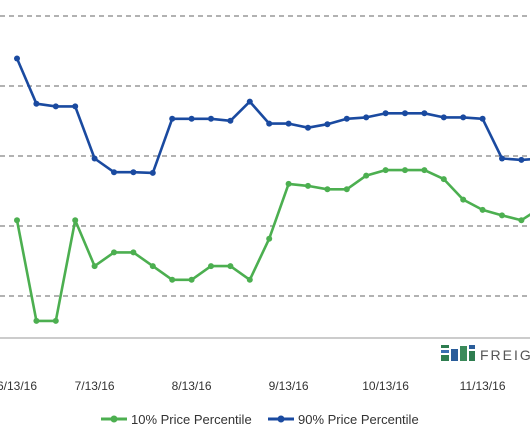 This screenshot has width=530, height=442. Describe the element at coordinates (114, 419) in the screenshot. I see `legend-marker-green` at that location.